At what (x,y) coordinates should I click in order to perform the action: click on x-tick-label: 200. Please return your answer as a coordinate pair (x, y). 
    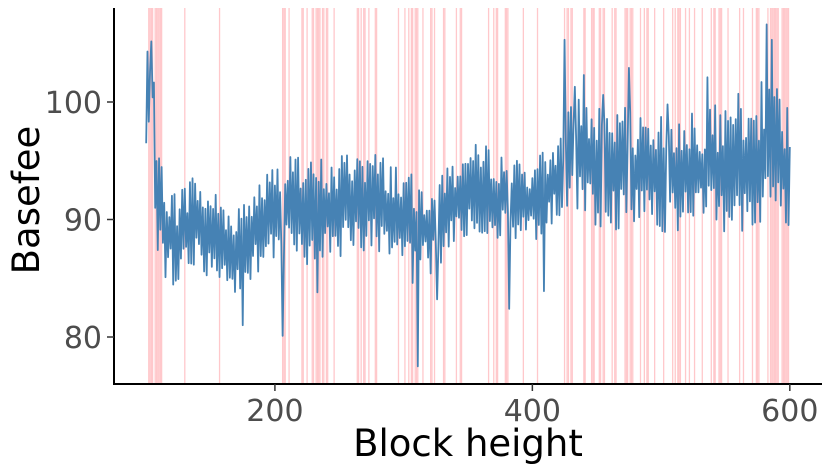
    Looking at the image, I should click on (274, 411).